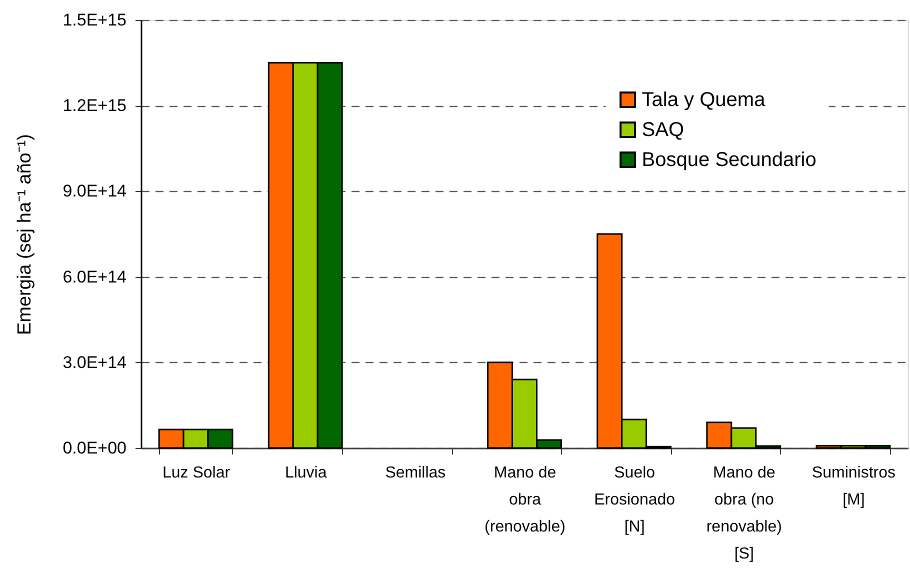 The height and width of the screenshot is (571, 910). What do you see at coordinates (854, 486) in the screenshot?
I see `x-tick-label: Suministros [M]` at bounding box center [854, 486].